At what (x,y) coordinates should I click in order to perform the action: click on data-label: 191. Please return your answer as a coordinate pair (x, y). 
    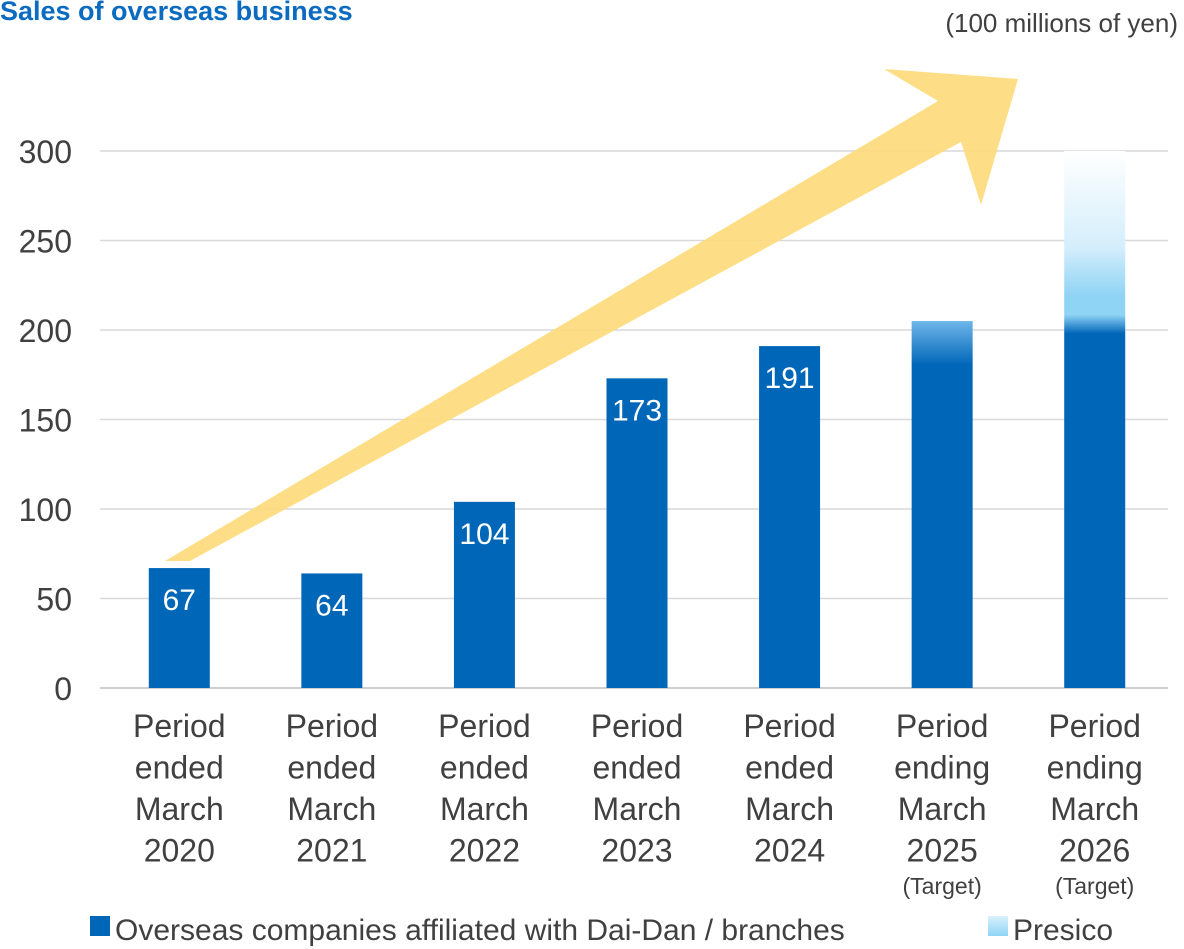
    Looking at the image, I should click on (790, 378).